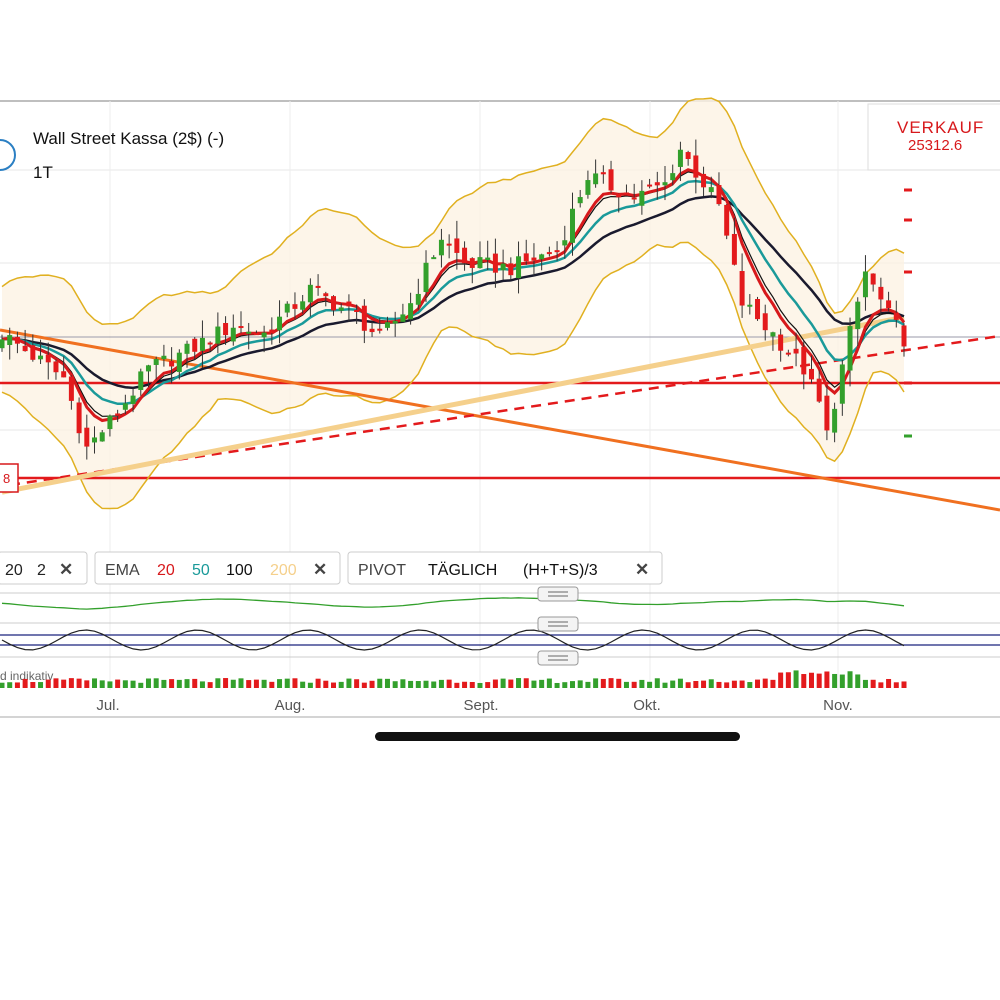 The height and width of the screenshot is (1000, 1000). What do you see at coordinates (66, 569) in the screenshot?
I see `chip-bollinger-close-icon: ✕` at bounding box center [66, 569].